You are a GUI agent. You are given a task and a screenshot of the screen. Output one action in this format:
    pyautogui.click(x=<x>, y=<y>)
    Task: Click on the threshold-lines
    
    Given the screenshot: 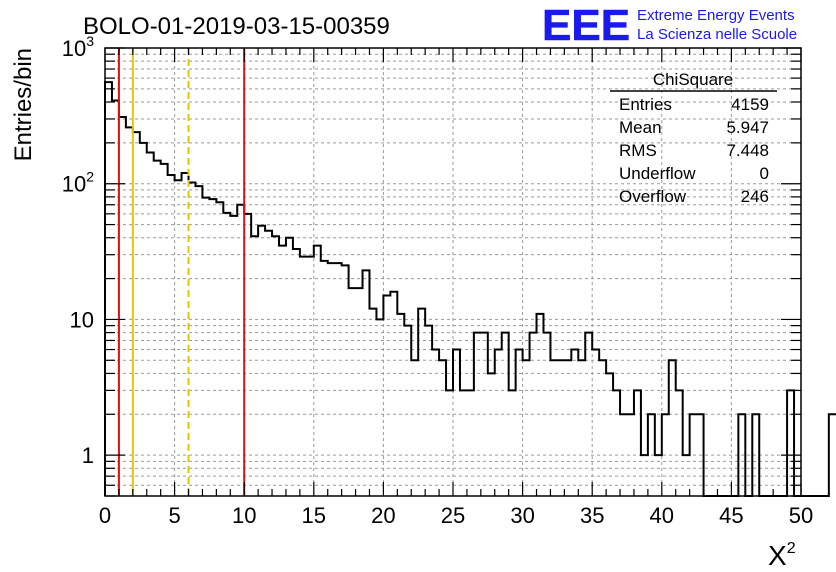 What is the action you would take?
    pyautogui.click(x=181, y=272)
    